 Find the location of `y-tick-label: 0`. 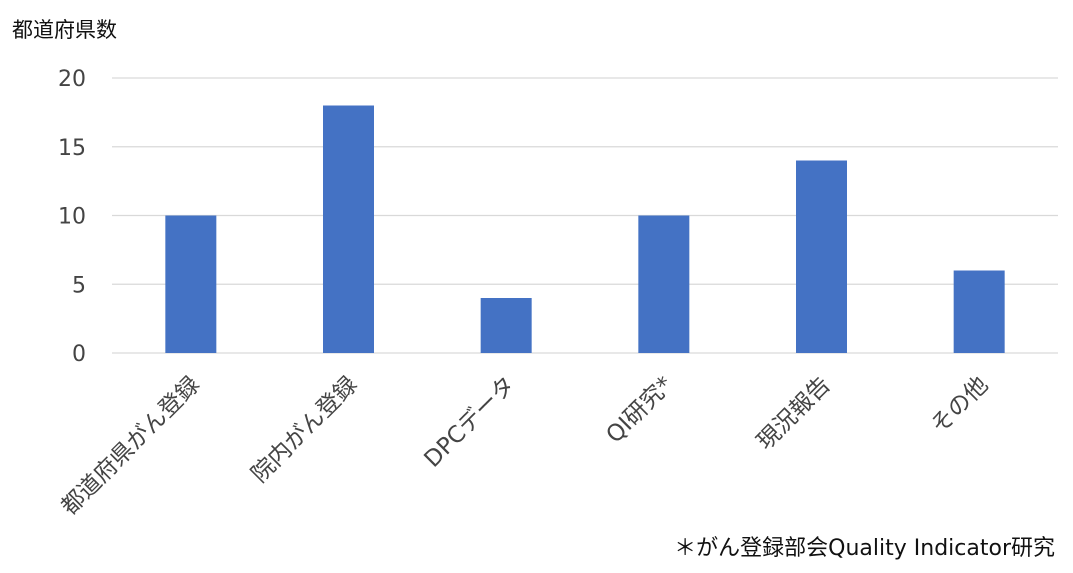

y-tick-label: 0 is located at coordinates (79, 354).